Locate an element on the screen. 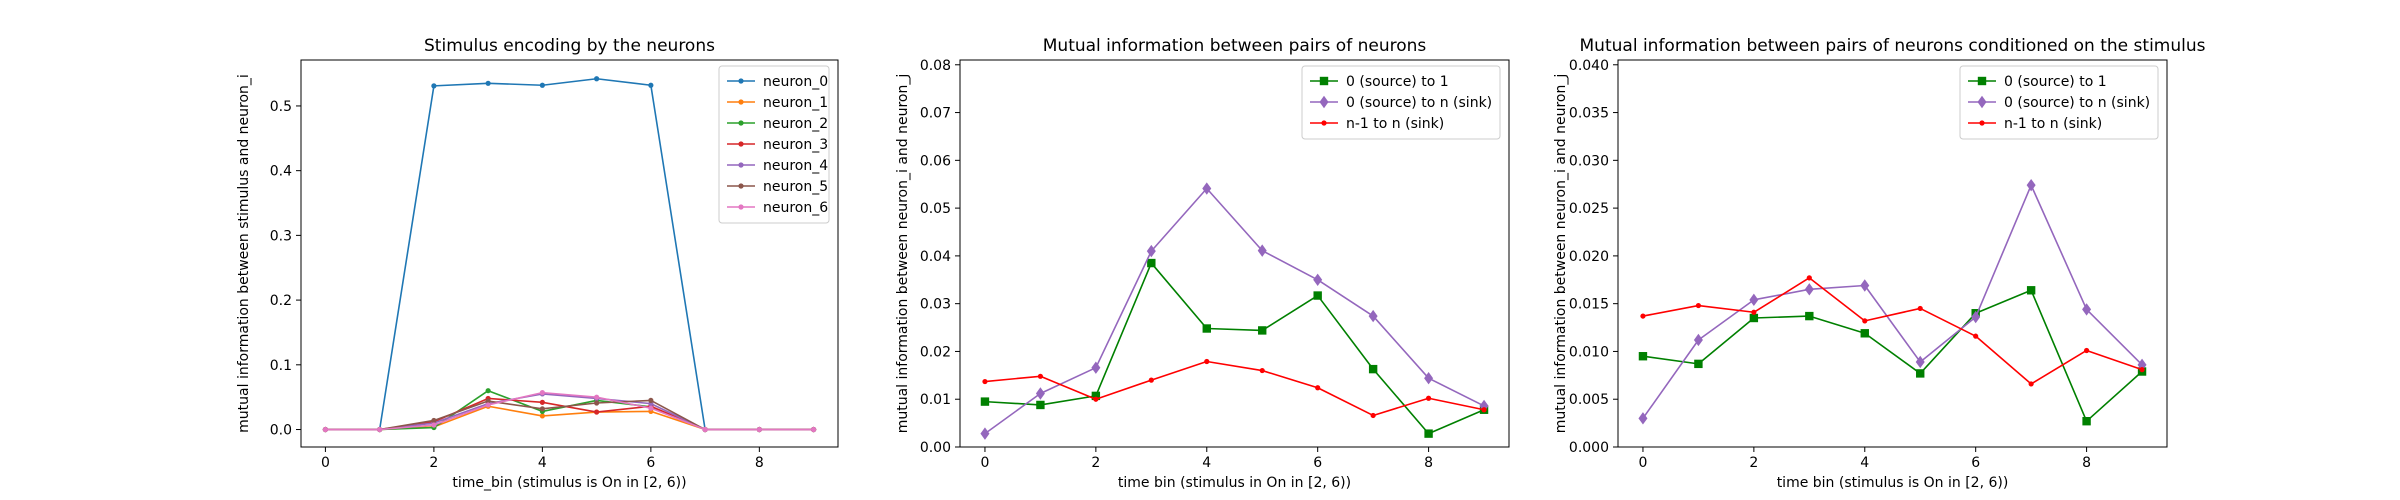 This screenshot has width=2400, height=500. y-tick-label: 0.030 is located at coordinates (1589, 161).